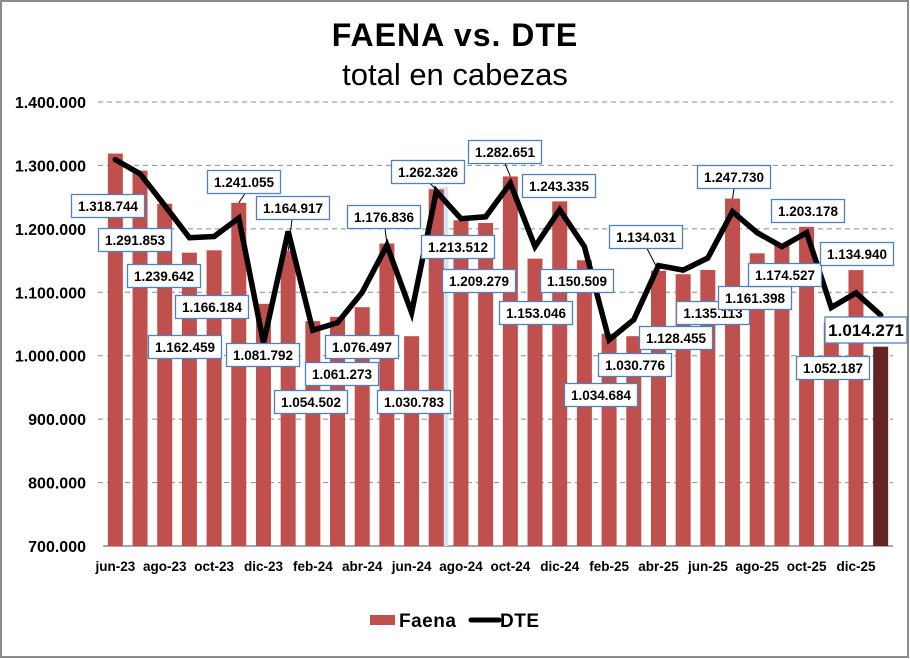  I want to click on y-tick-label: 1.300.000, so click(50, 166).